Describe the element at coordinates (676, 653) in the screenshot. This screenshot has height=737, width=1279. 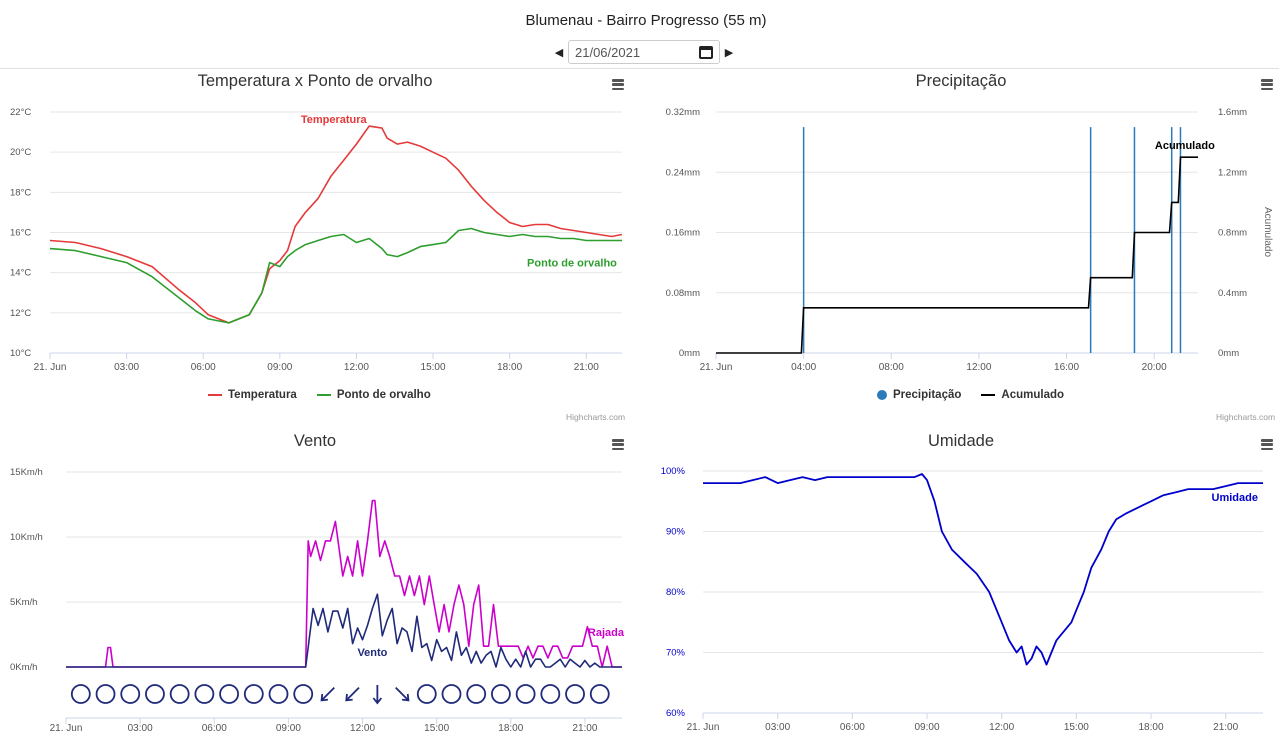
I see `y-tick-label: 70%` at that location.